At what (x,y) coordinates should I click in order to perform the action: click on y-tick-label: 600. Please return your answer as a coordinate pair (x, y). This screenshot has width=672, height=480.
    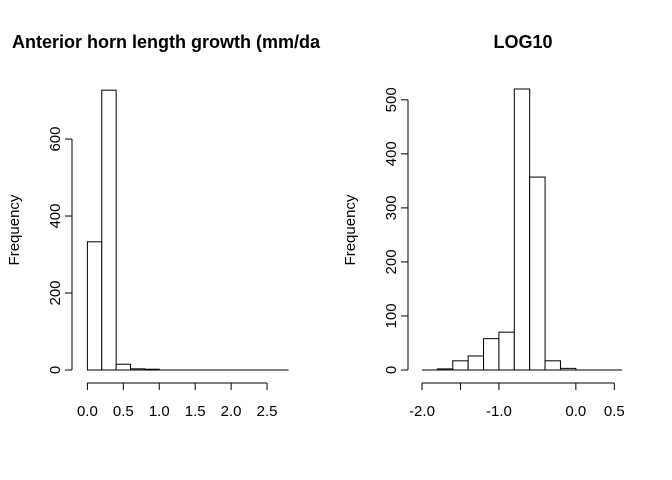
    Looking at the image, I should click on (55, 139).